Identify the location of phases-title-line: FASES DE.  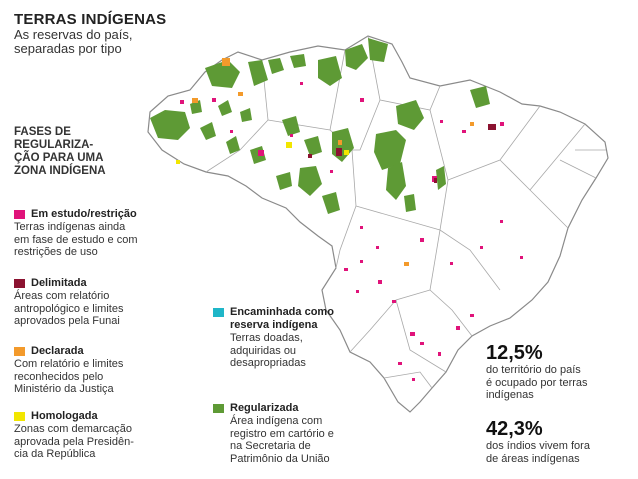
(42, 132).